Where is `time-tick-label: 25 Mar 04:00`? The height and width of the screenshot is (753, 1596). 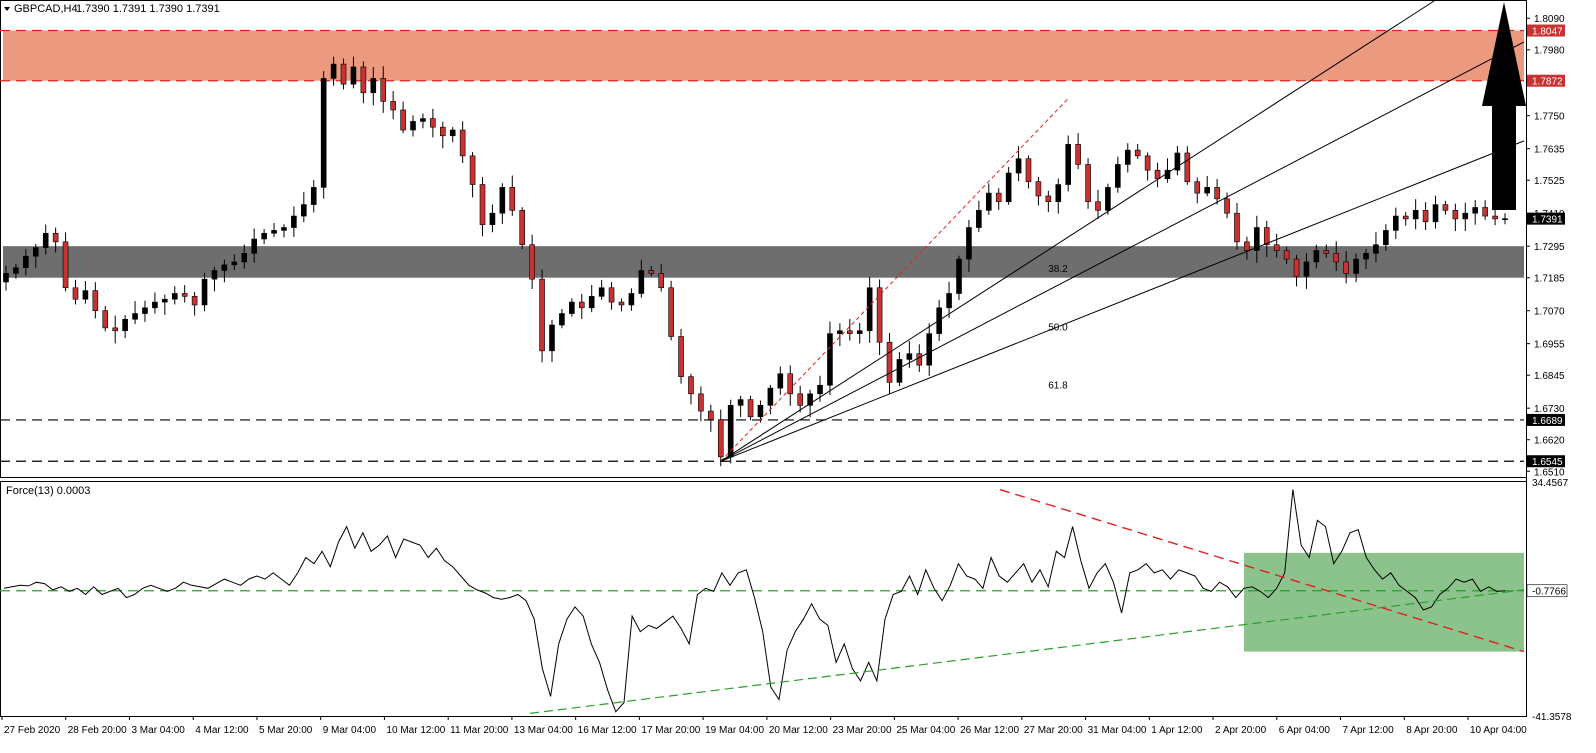 time-tick-label: 25 Mar 04:00 is located at coordinates (925, 730).